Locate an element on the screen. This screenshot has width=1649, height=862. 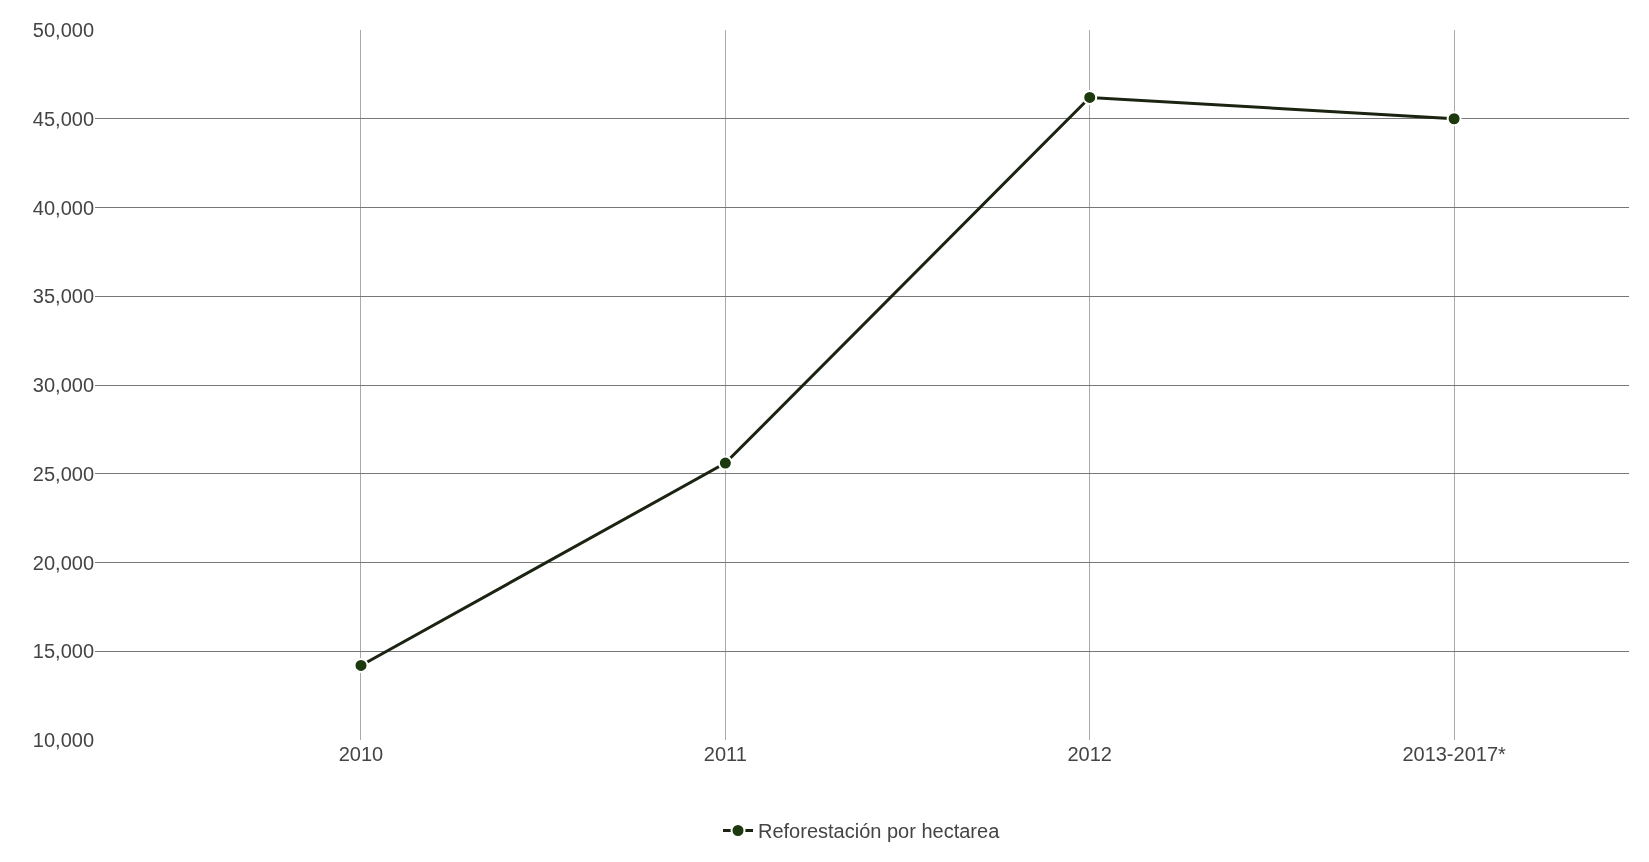
y-tick-label: 15,000 is located at coordinates (63, 651).